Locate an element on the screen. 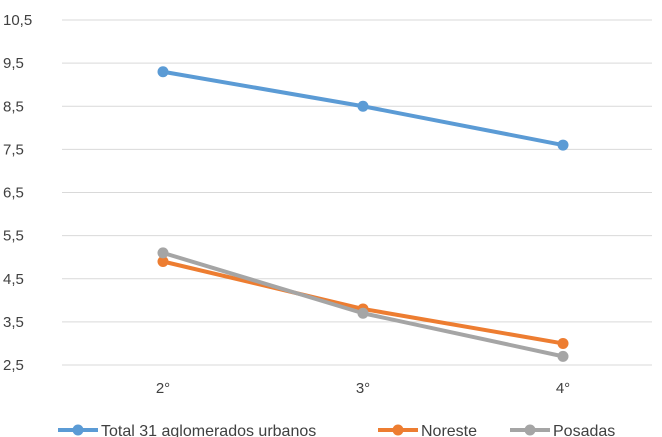  x-tick-label: 4° is located at coordinates (563, 388).